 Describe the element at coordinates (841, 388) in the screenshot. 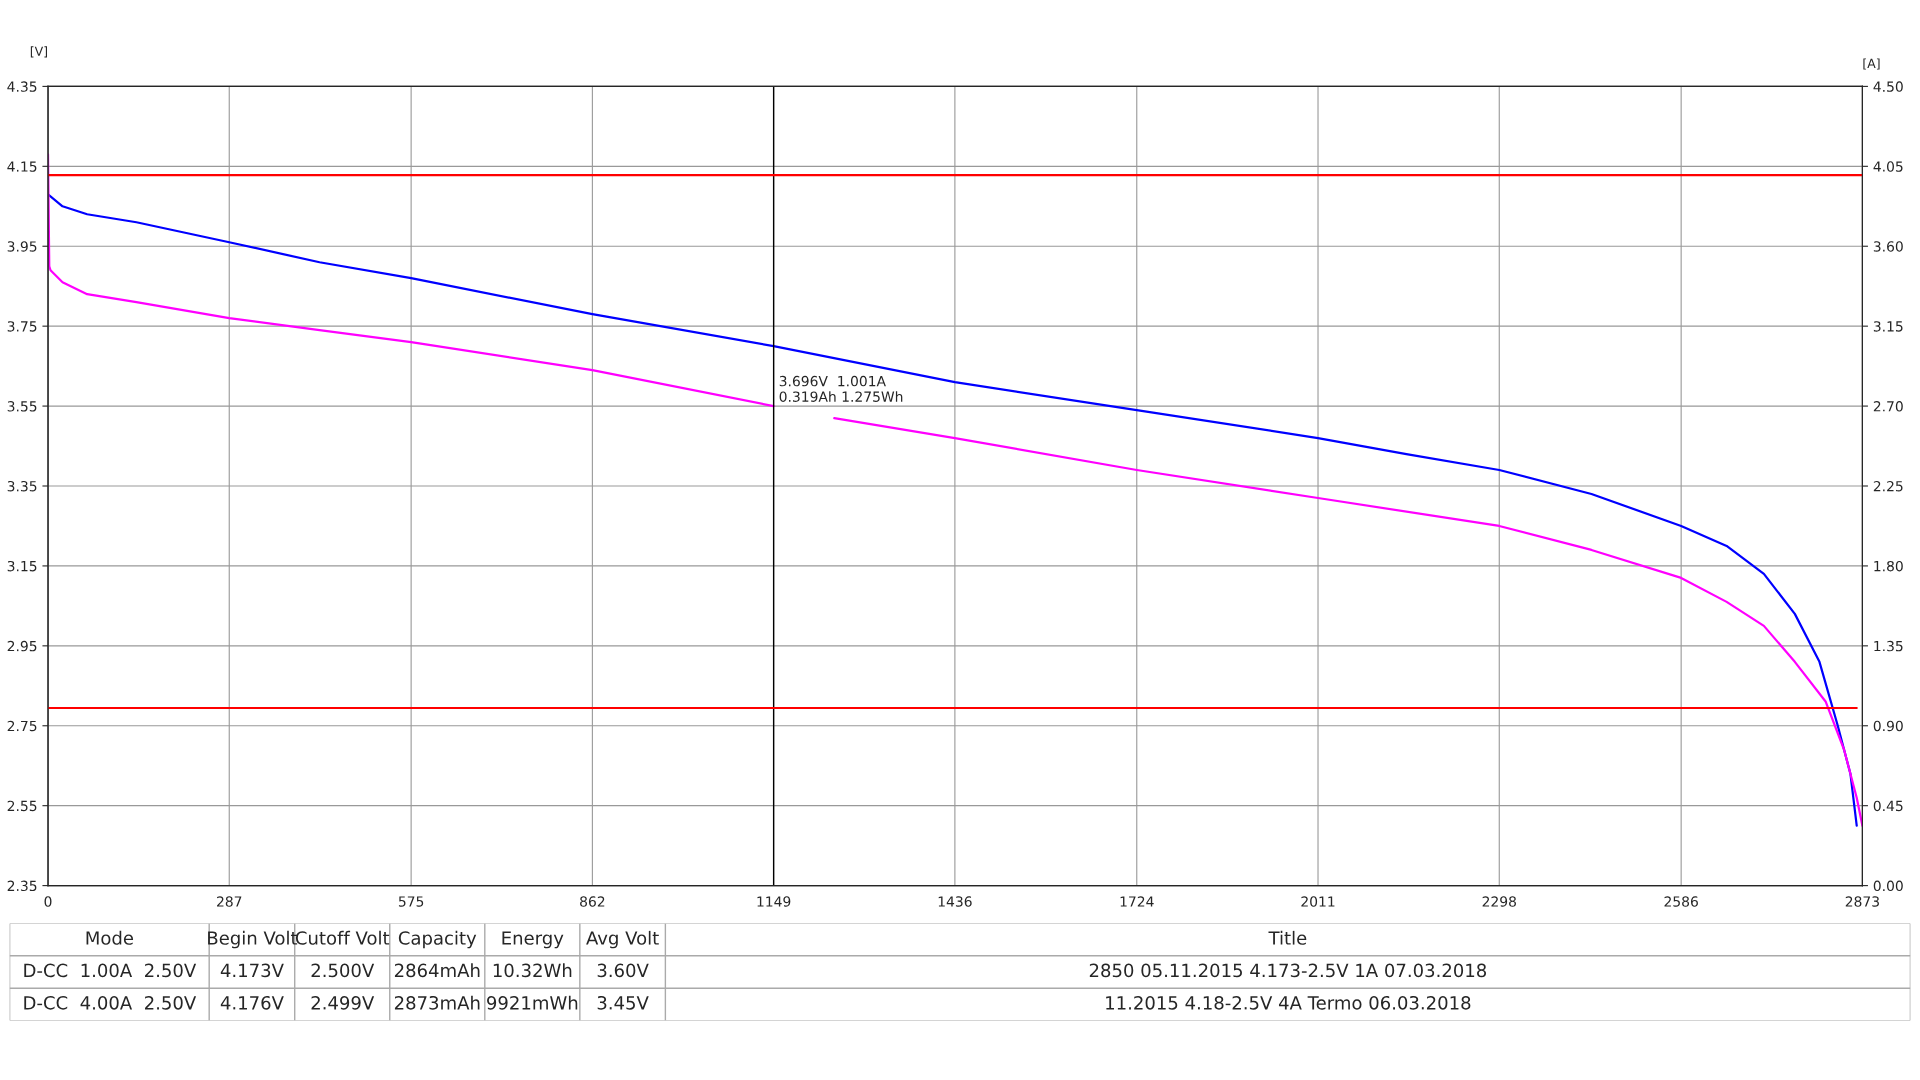

I see `ref-line-label: 3.696V 1.001A 0.319Ah 1.275Wh` at that location.